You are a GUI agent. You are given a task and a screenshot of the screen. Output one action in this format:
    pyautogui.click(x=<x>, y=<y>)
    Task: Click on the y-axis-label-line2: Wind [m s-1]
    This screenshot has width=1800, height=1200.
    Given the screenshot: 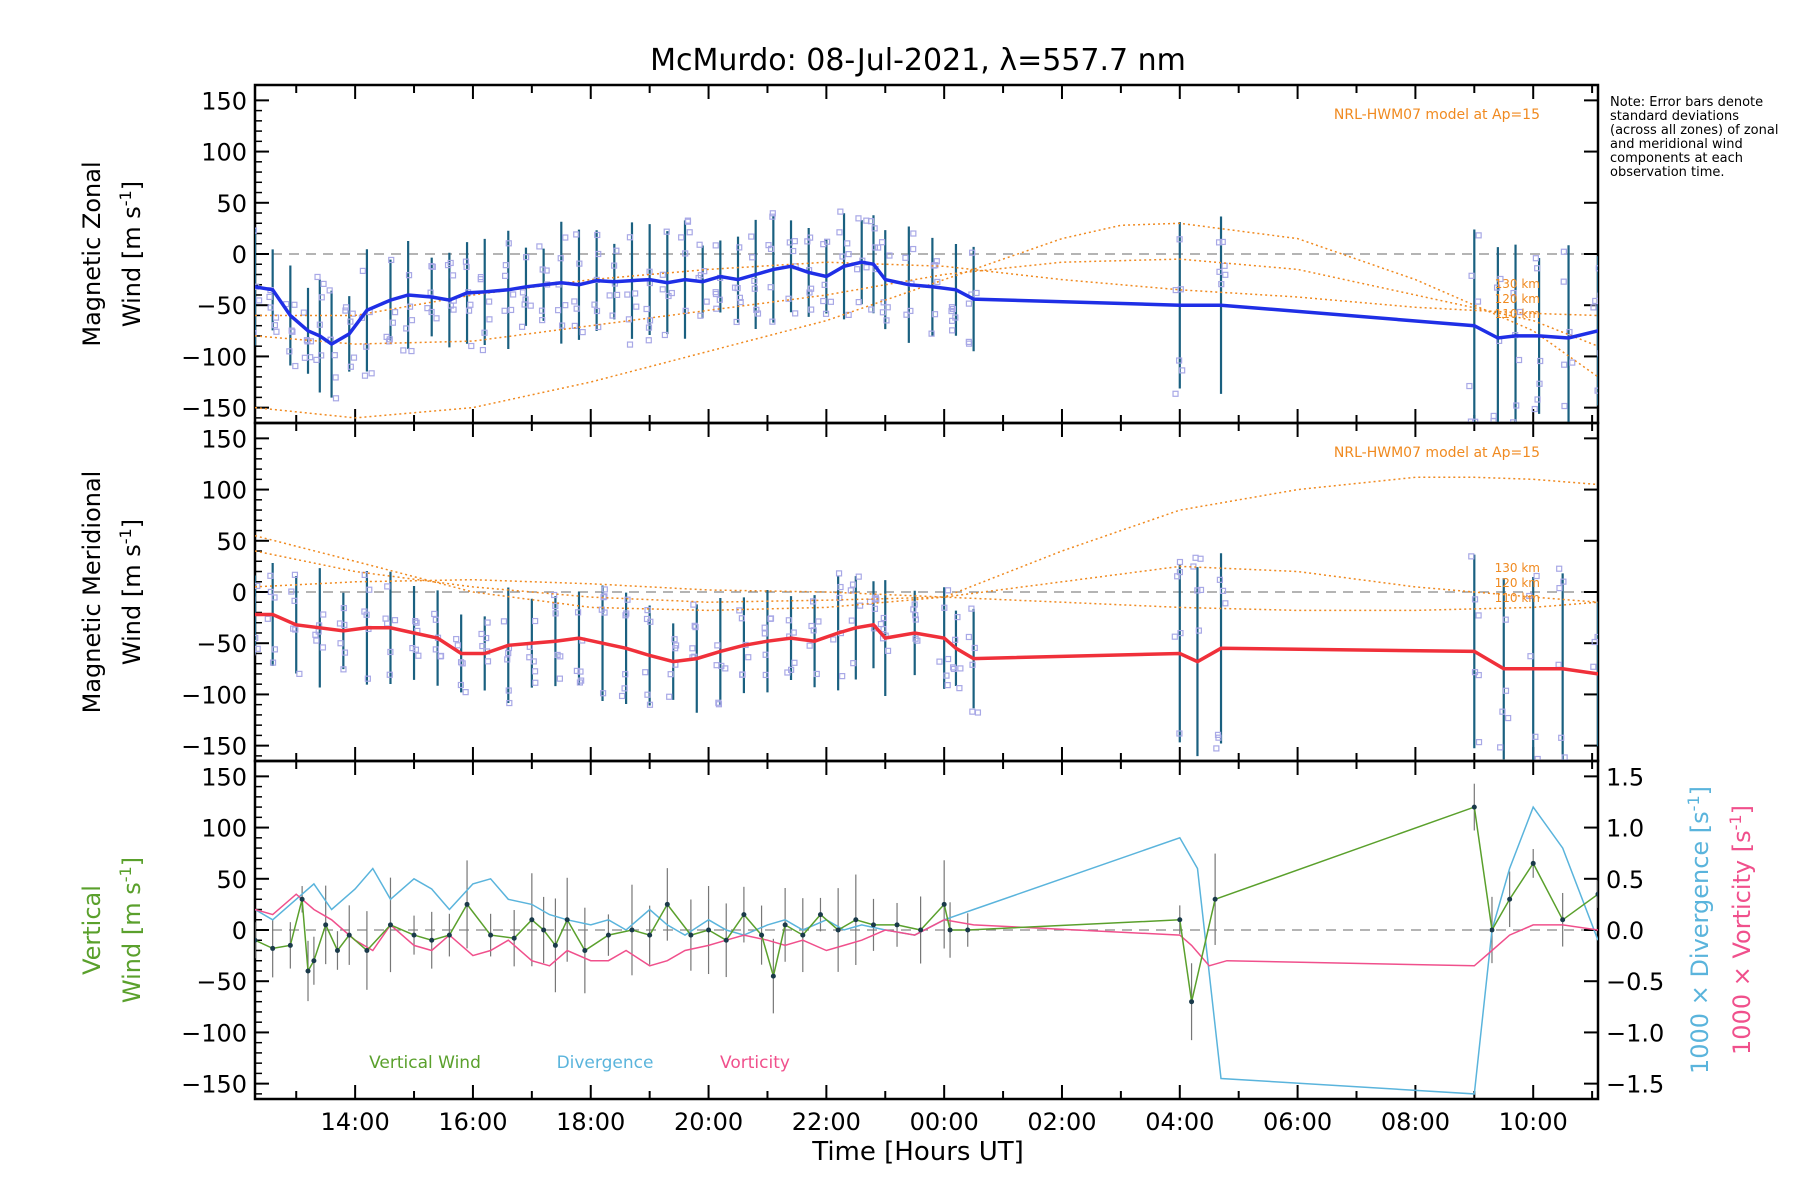 What is the action you would take?
    pyautogui.click(x=131, y=592)
    